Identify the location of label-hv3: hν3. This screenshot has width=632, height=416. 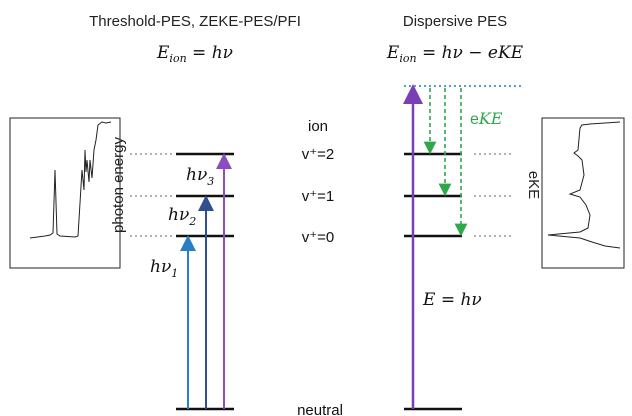
(200, 176).